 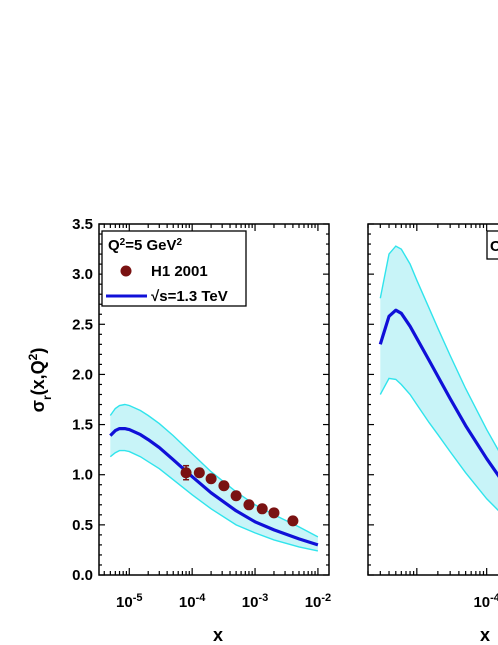 I want to click on central-curve-right, so click(x=438, y=393).